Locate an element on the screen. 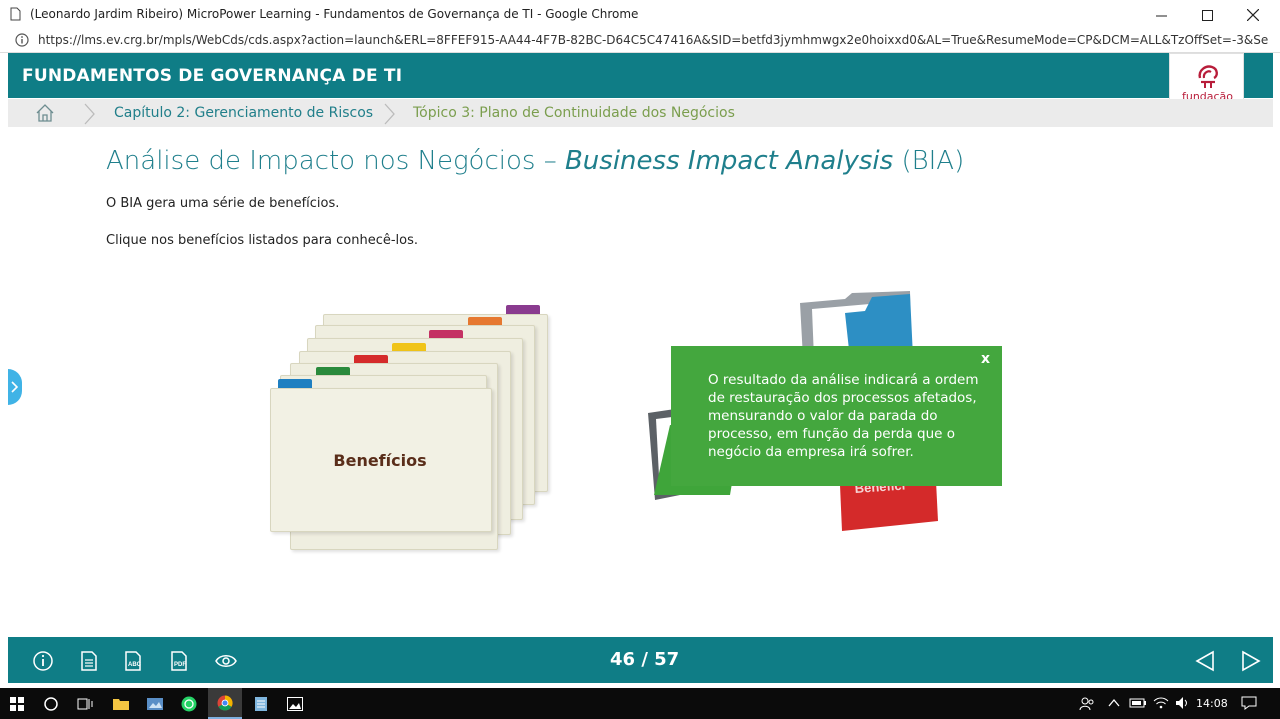 This screenshot has width=1280, height=719. minimize-button is located at coordinates (1161, 15).